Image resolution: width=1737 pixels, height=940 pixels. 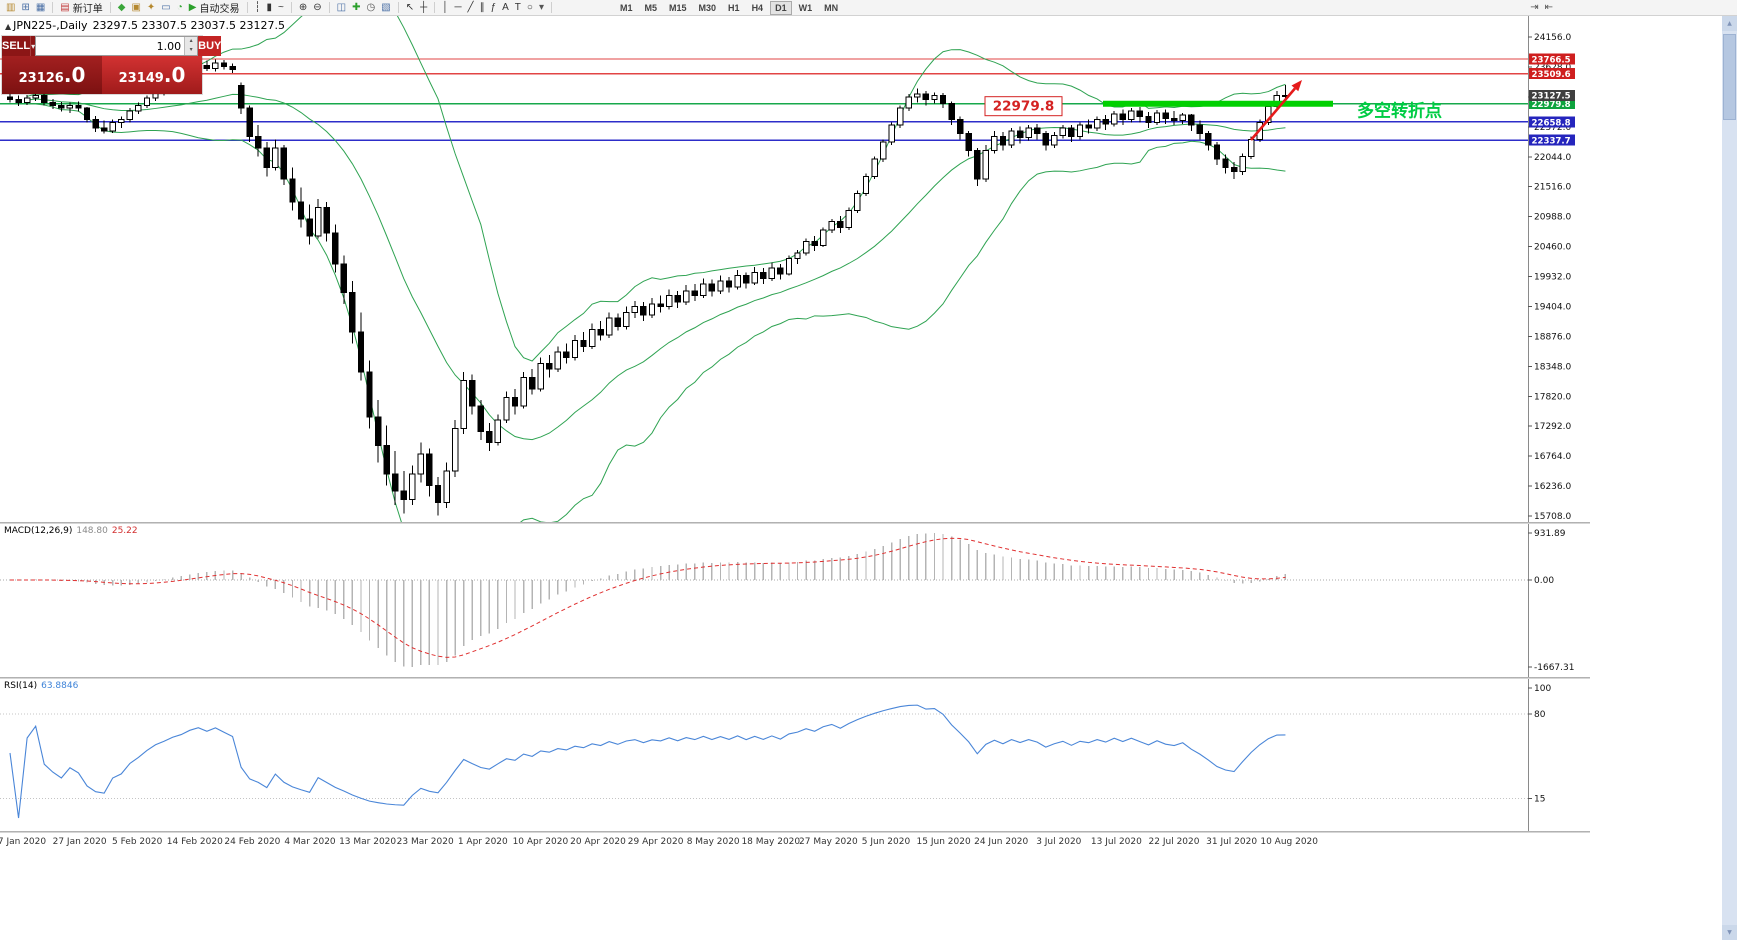 I want to click on buy-price-display: 23149.0, so click(x=152, y=75).